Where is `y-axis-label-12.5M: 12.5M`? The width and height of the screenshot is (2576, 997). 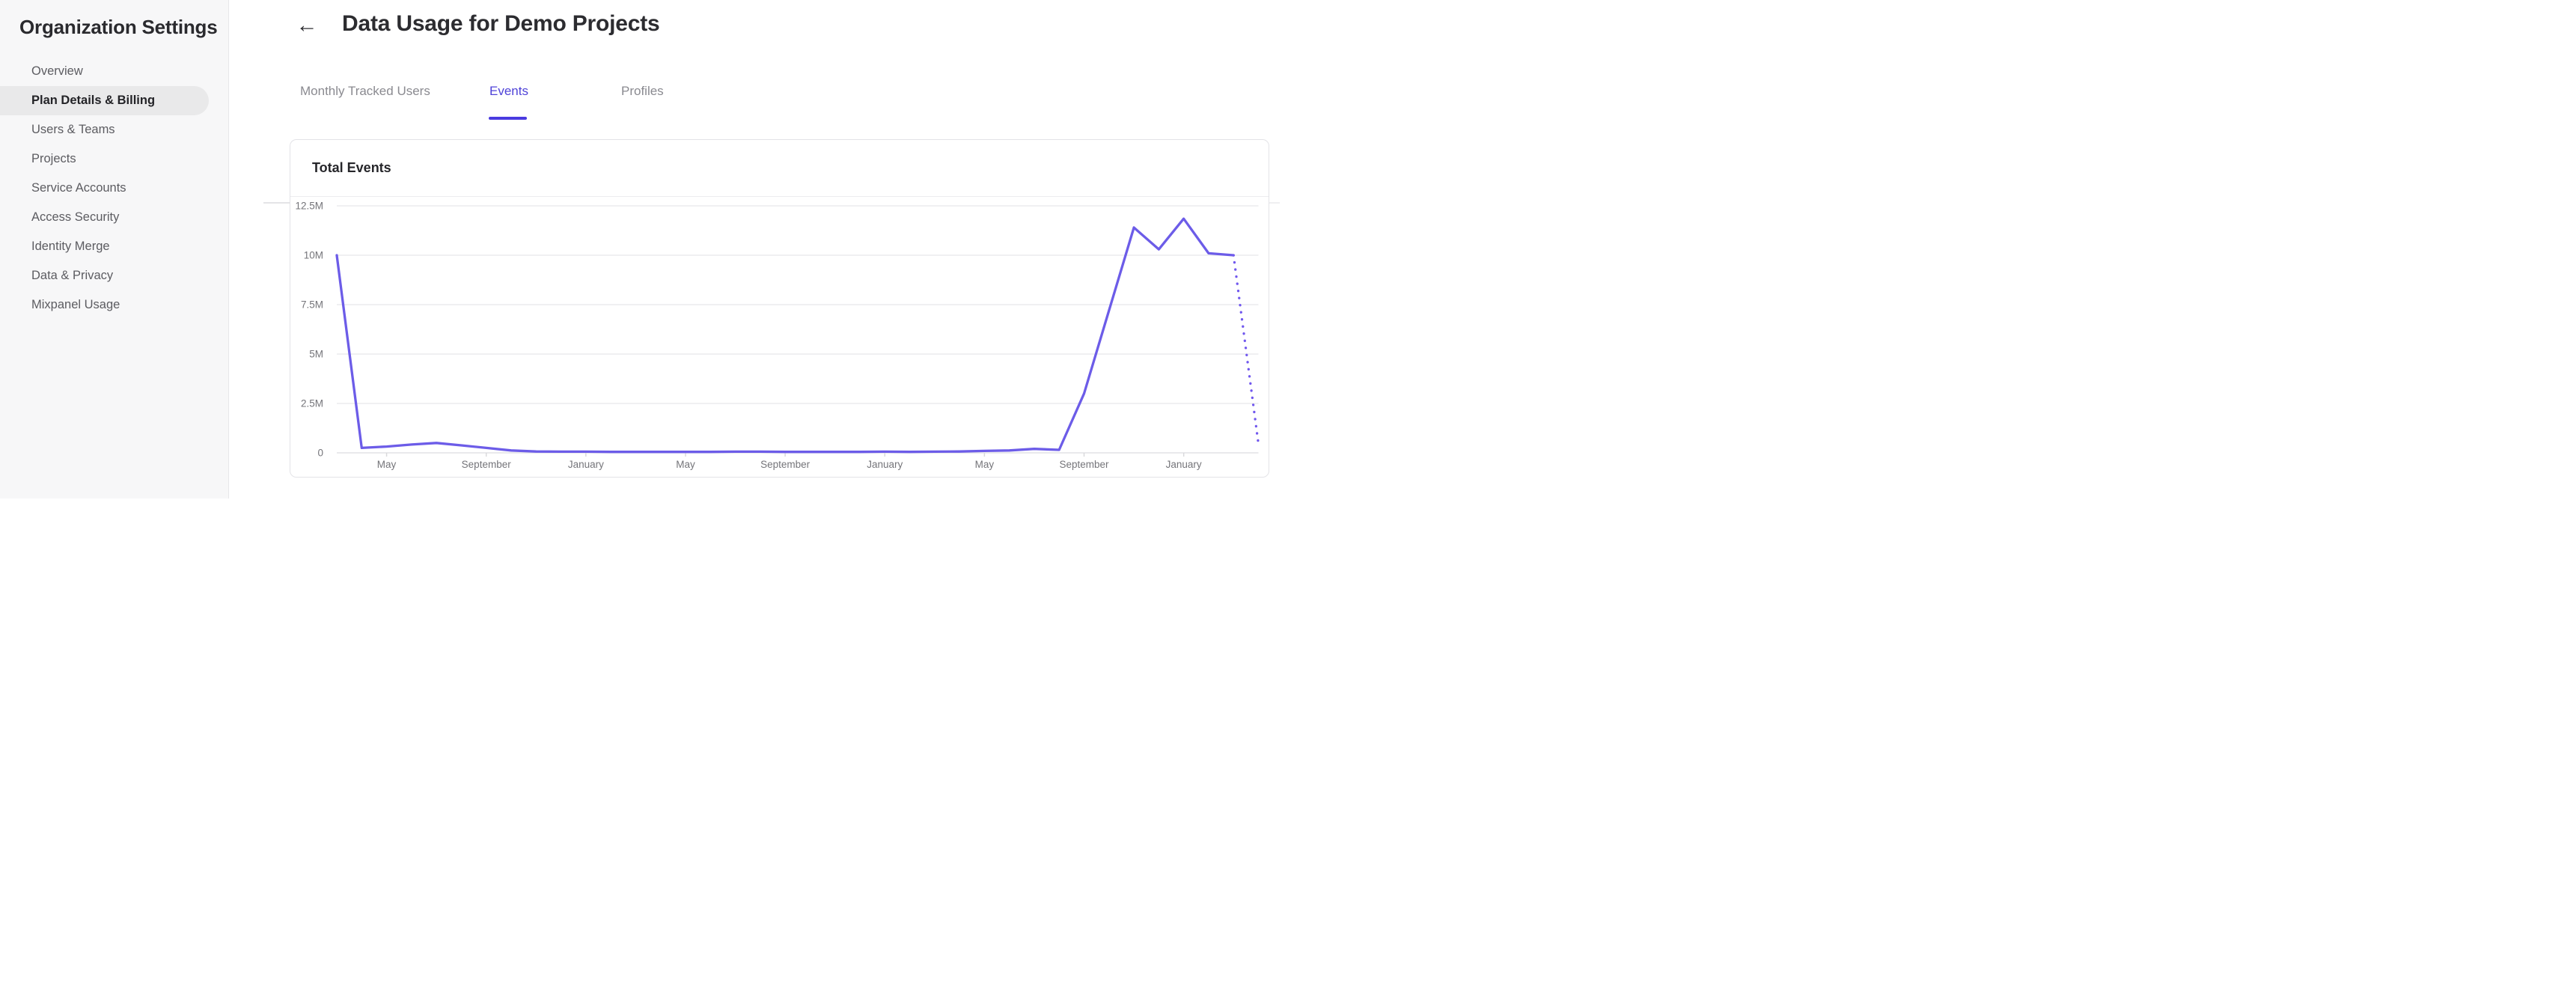 y-axis-label-12.5M: 12.5M is located at coordinates (309, 206).